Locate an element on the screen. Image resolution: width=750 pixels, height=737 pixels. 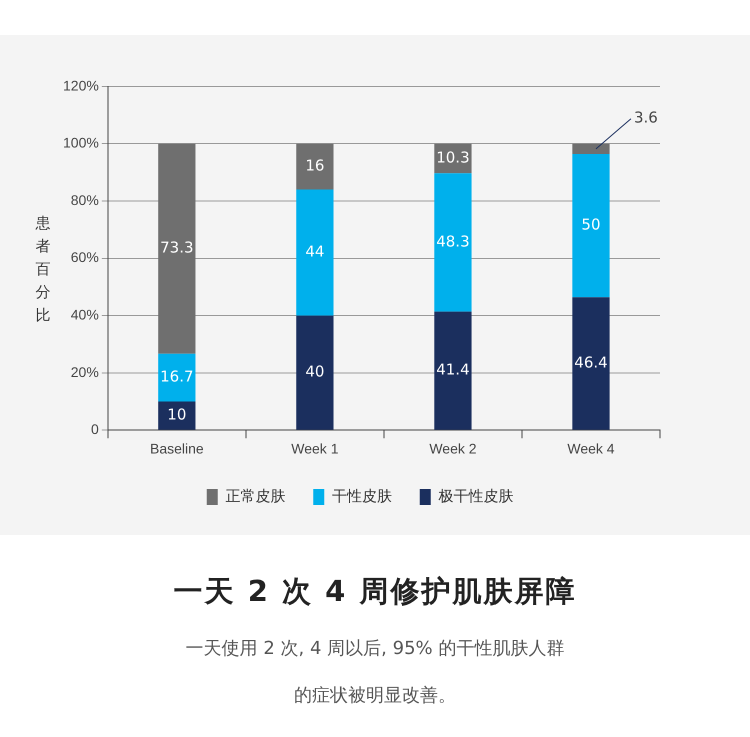
data-label: 73.3 is located at coordinates (177, 247).